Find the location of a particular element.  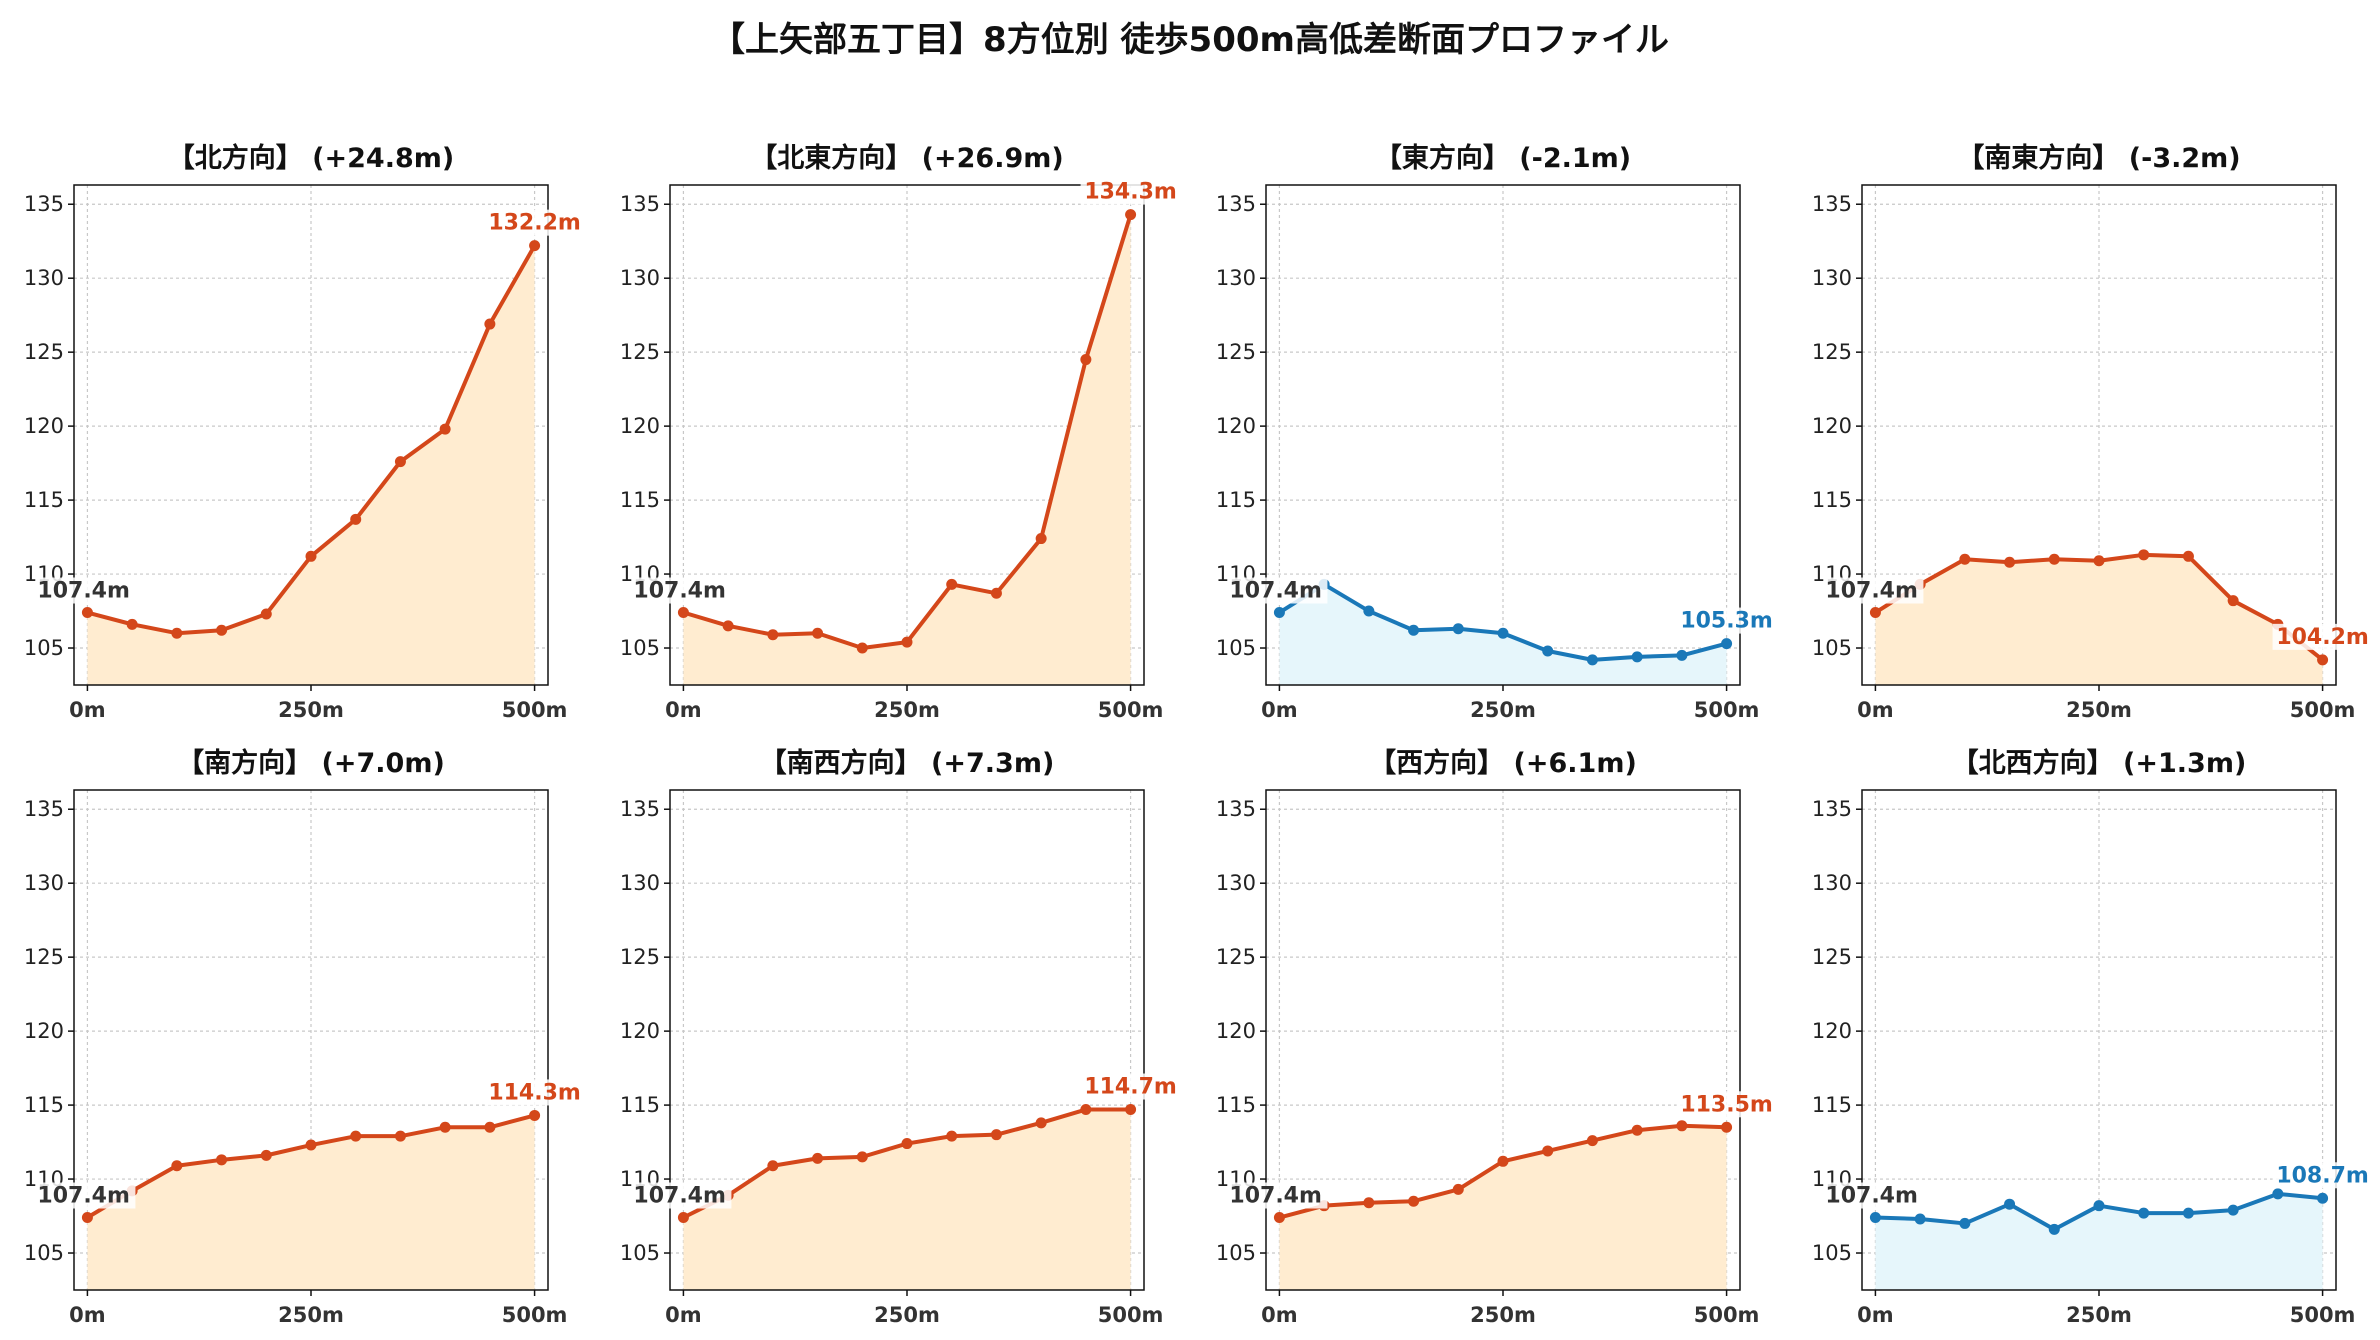

end-label: 105.3m is located at coordinates (1726, 621).